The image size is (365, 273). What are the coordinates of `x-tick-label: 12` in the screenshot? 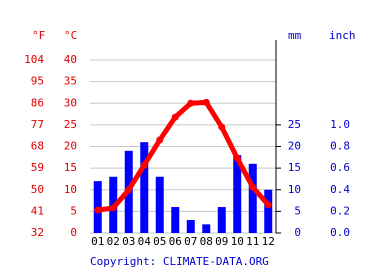 It's located at (268, 241).